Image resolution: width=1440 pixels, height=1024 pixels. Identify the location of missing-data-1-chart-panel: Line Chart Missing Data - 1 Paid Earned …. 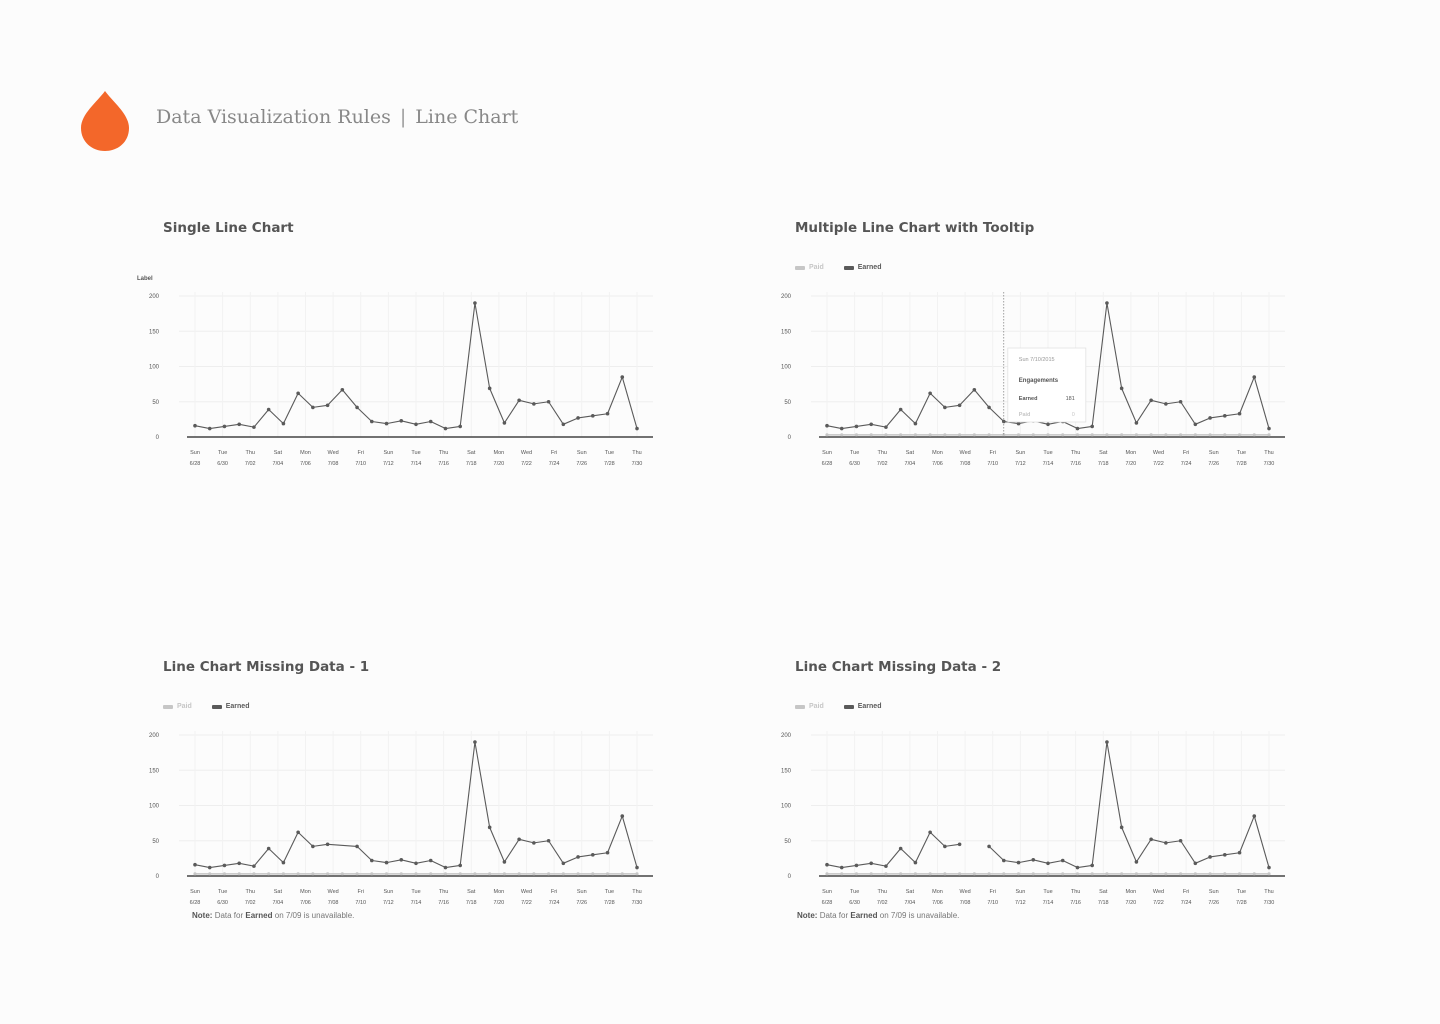
(436, 819).